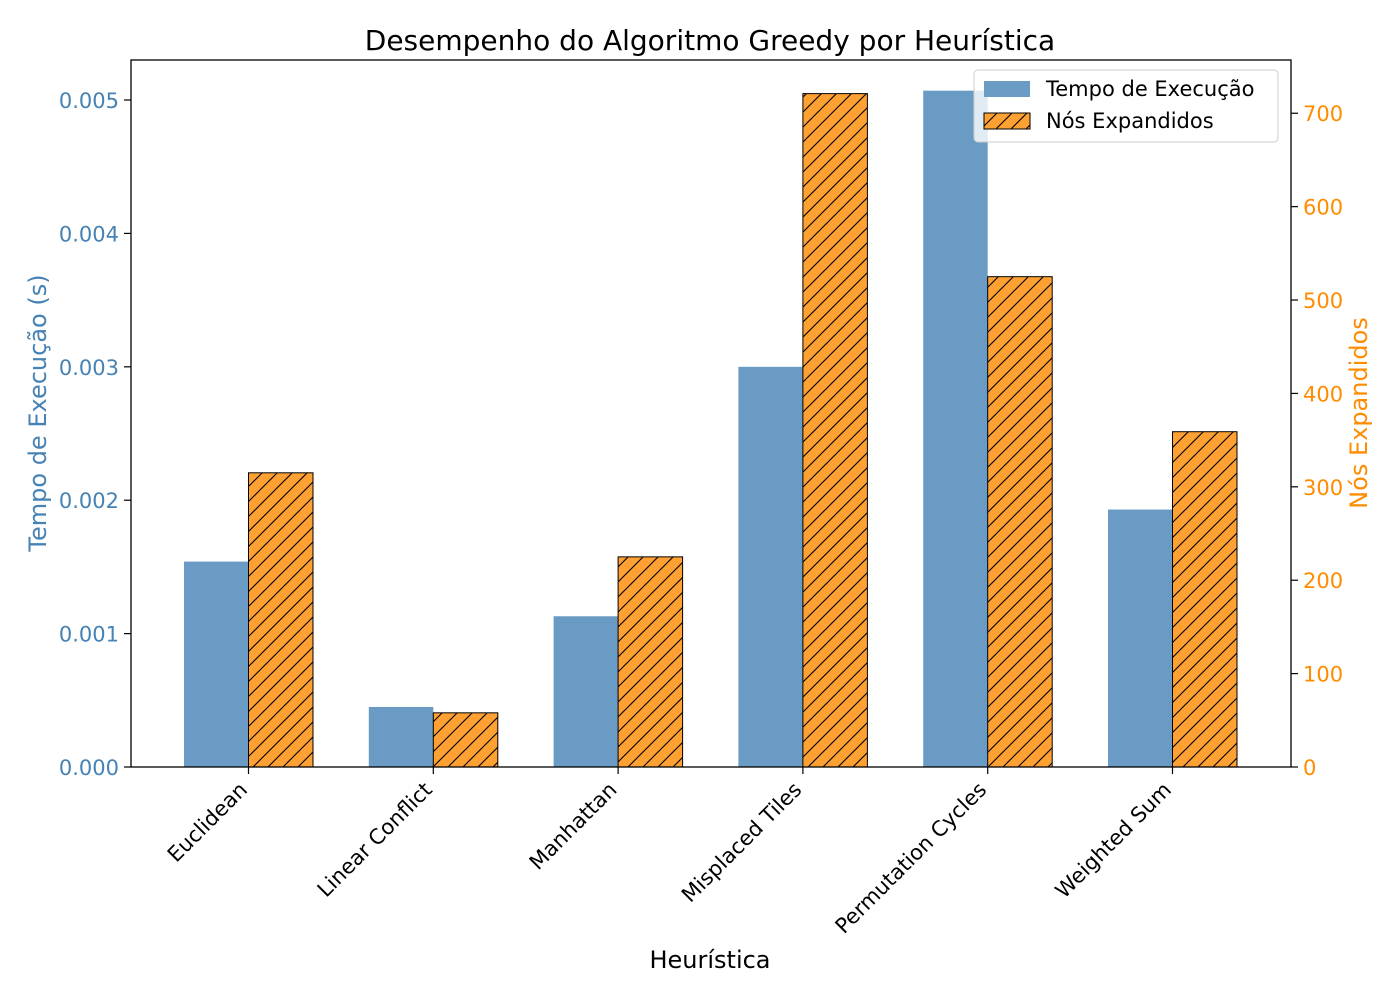 This screenshot has width=1400, height=1000. I want to click on tick-label-left: 0.004, so click(89, 234).